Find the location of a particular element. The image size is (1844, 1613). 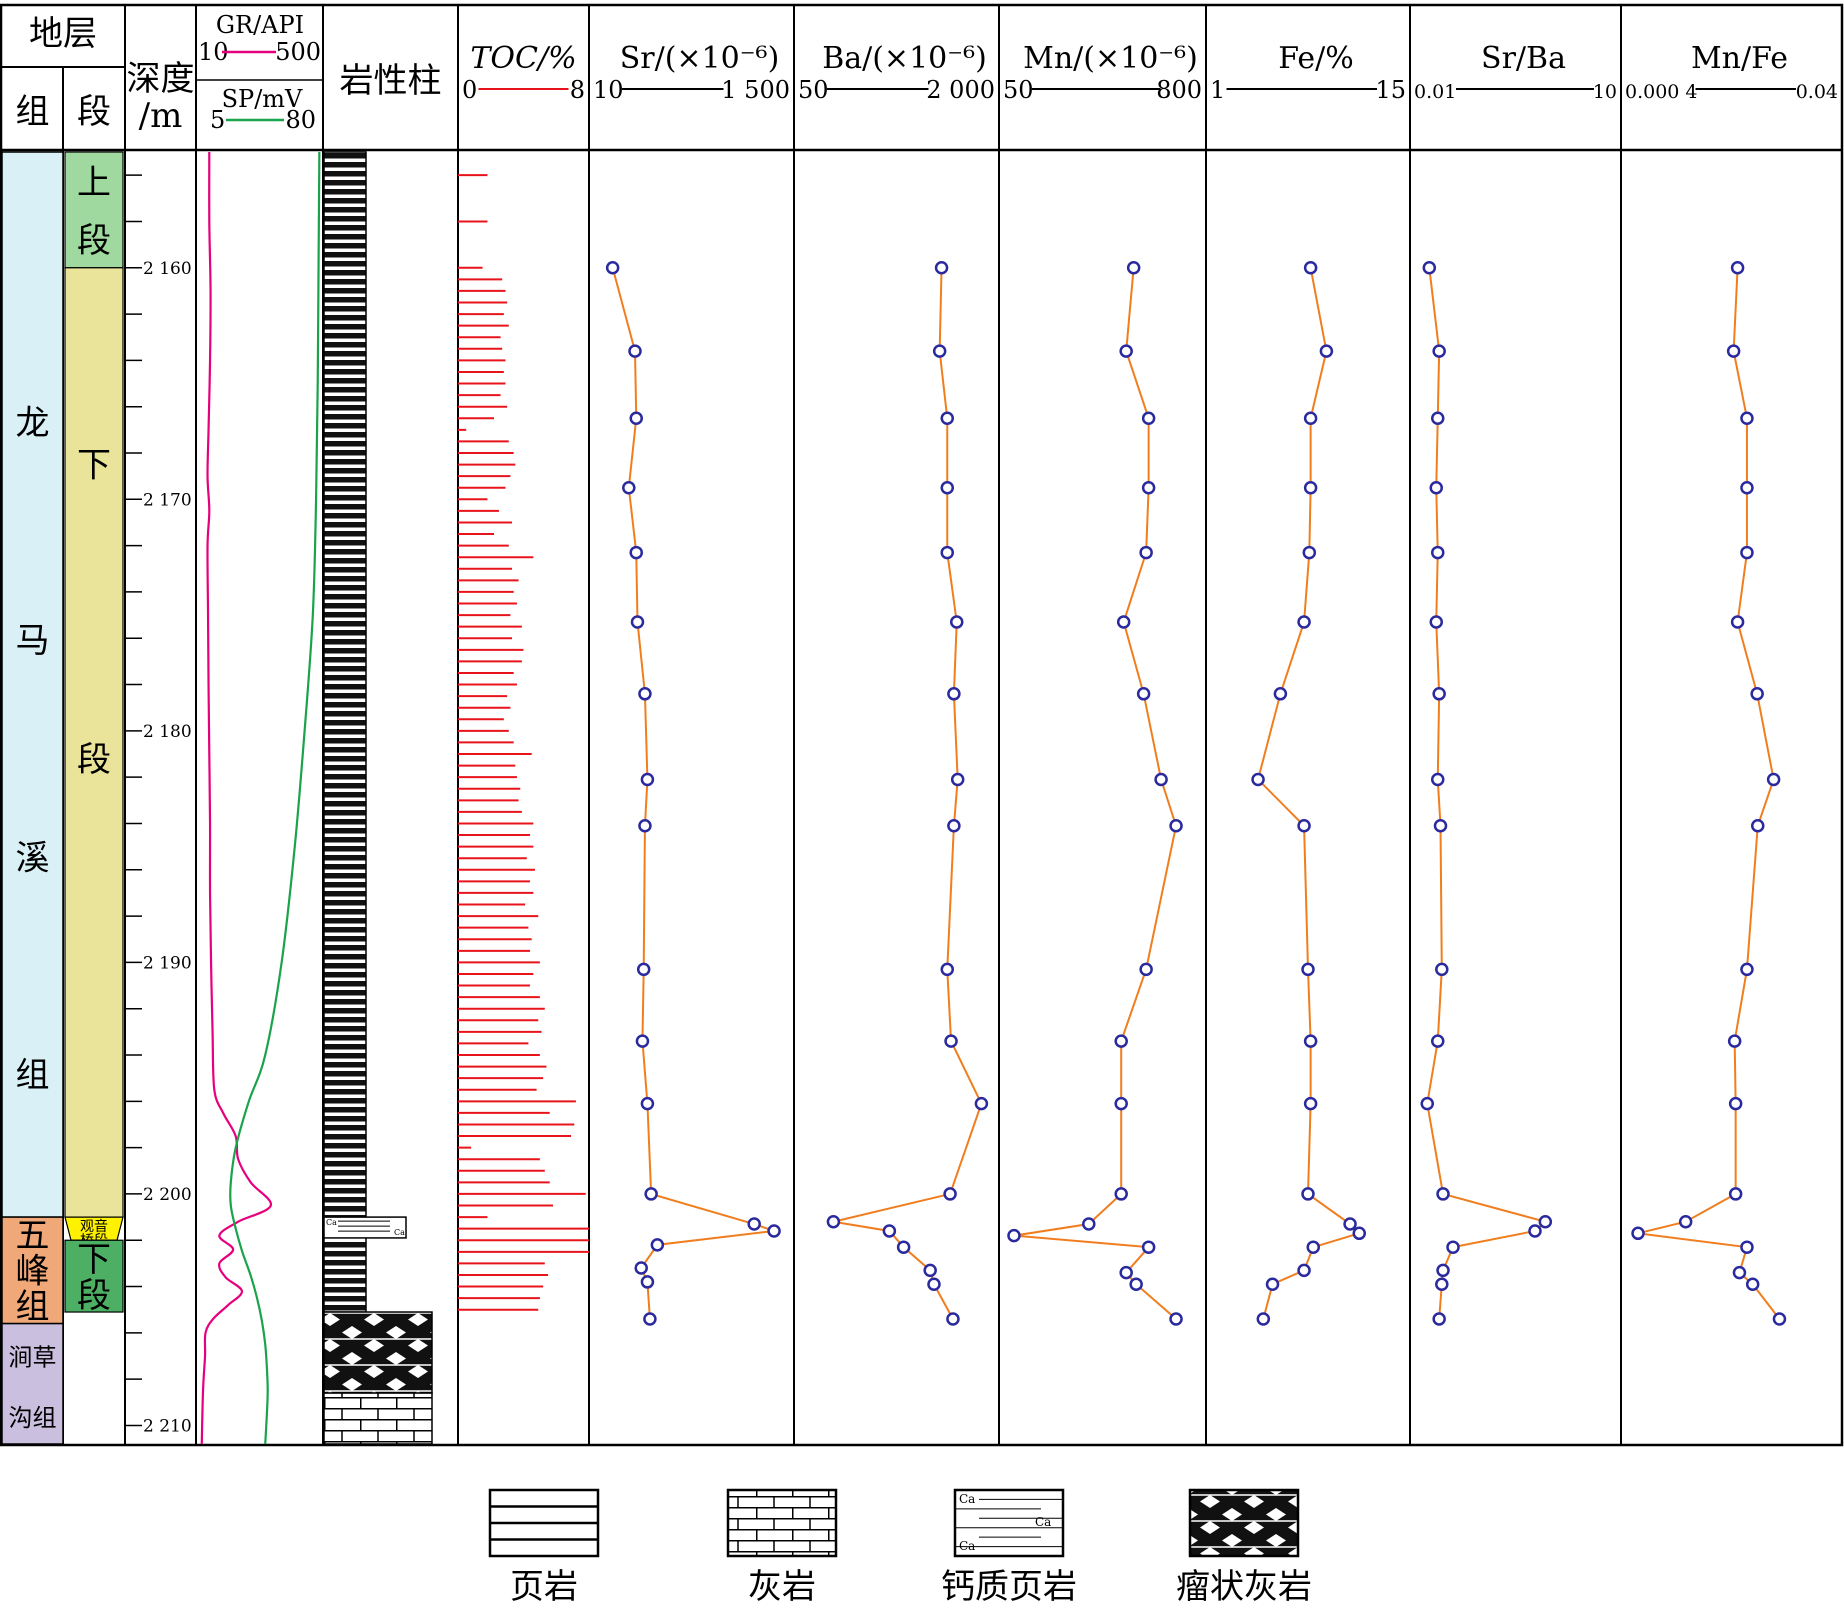

track-label-ba: Ba/(×10⁻⁶) is located at coordinates (904, 58).